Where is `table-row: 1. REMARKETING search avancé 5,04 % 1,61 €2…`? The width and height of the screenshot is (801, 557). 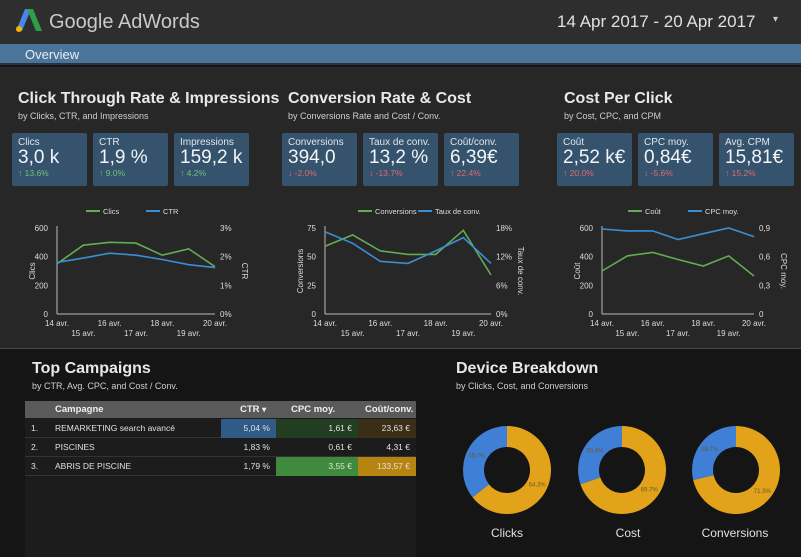 table-row: 1. REMARKETING search avancé 5,04 % 1,61 €2… is located at coordinates (220, 428).